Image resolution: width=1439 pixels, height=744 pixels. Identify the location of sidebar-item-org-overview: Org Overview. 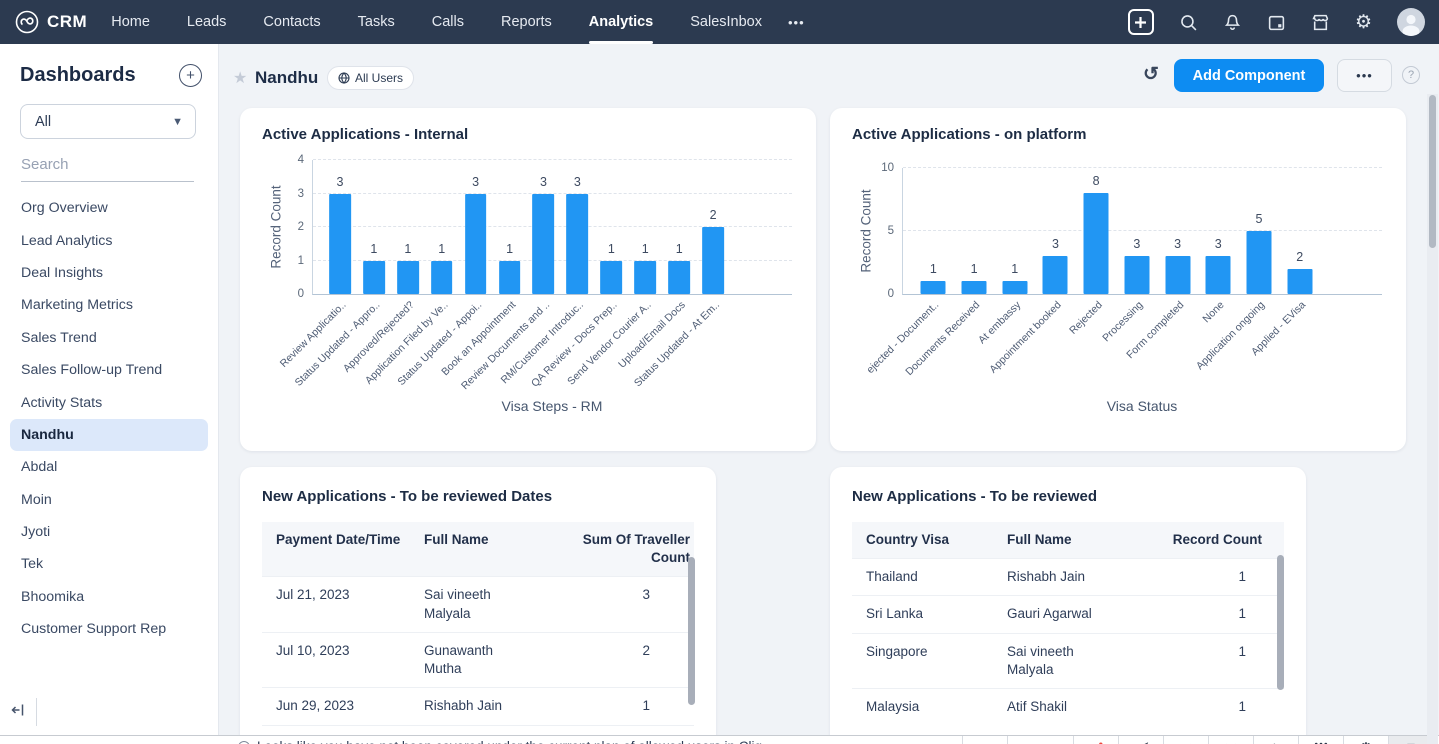
(64, 208).